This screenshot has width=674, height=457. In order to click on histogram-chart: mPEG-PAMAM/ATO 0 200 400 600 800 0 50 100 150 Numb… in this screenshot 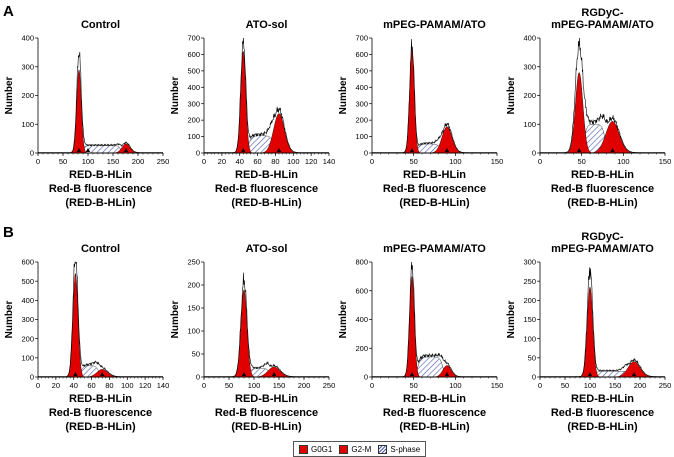, I will do `click(420, 338)`.